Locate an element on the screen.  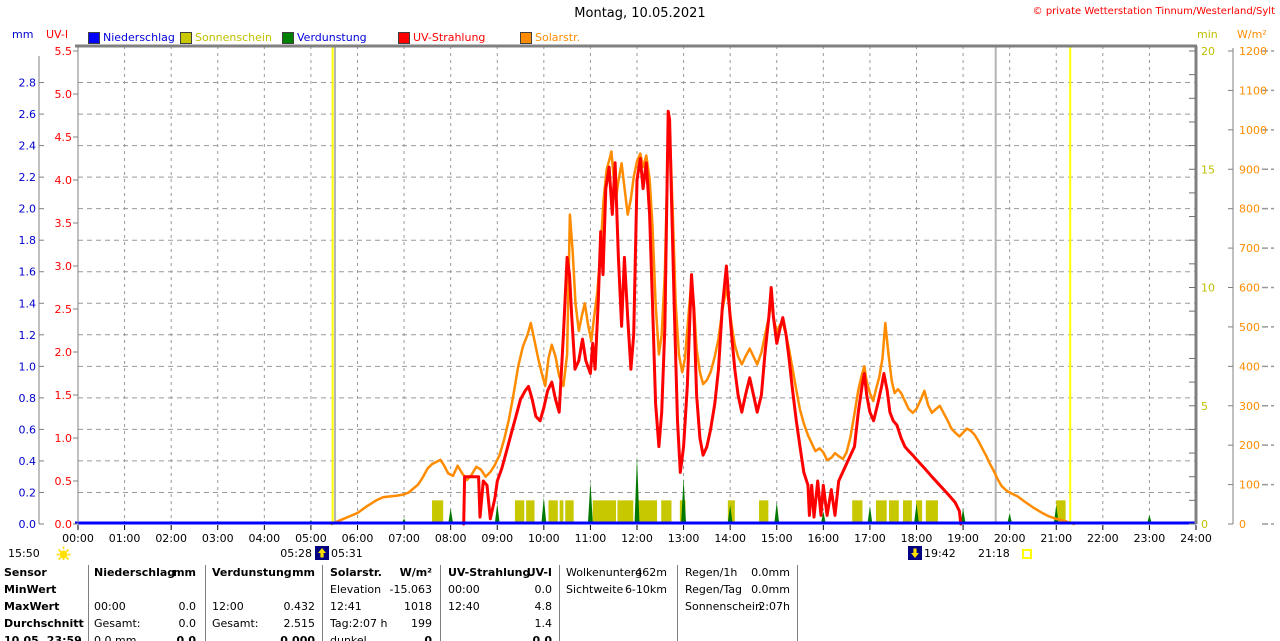
table-cell: Wolkenunterg is located at coordinates (604, 572).